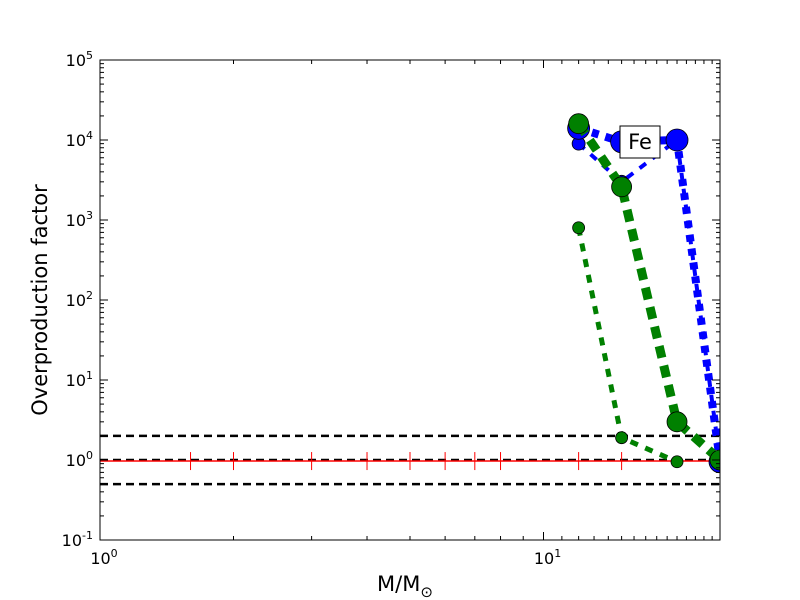  I want to click on y-tick-label: 10³, so click(79, 219).